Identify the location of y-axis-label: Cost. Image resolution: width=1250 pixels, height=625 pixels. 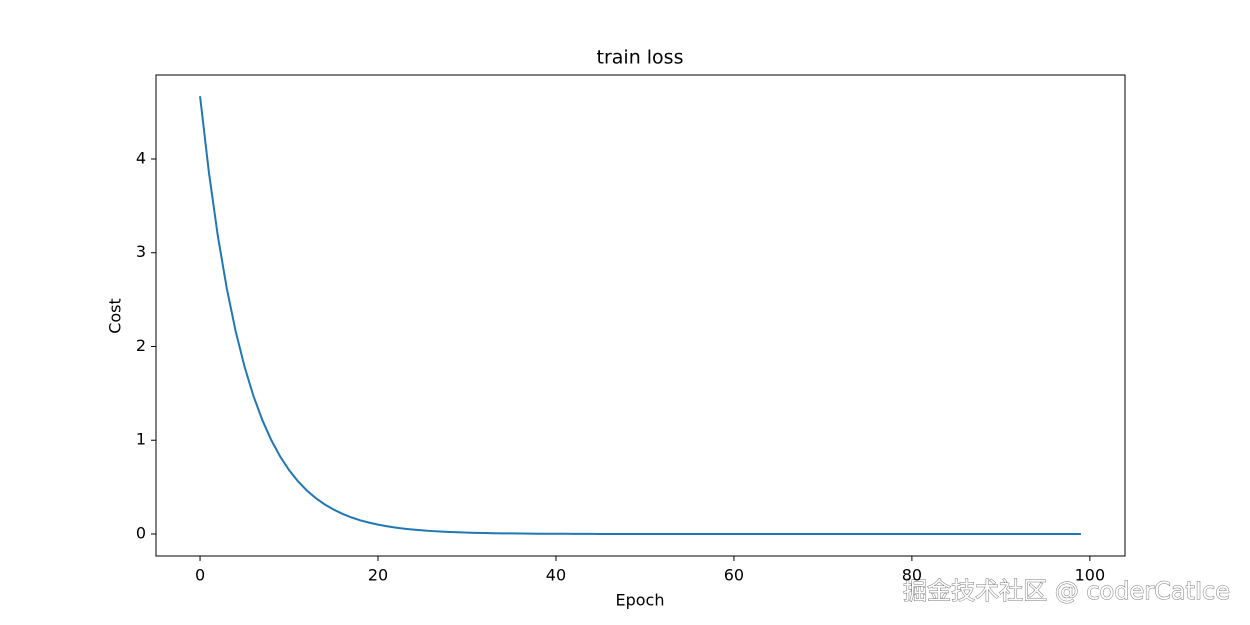
(115, 316).